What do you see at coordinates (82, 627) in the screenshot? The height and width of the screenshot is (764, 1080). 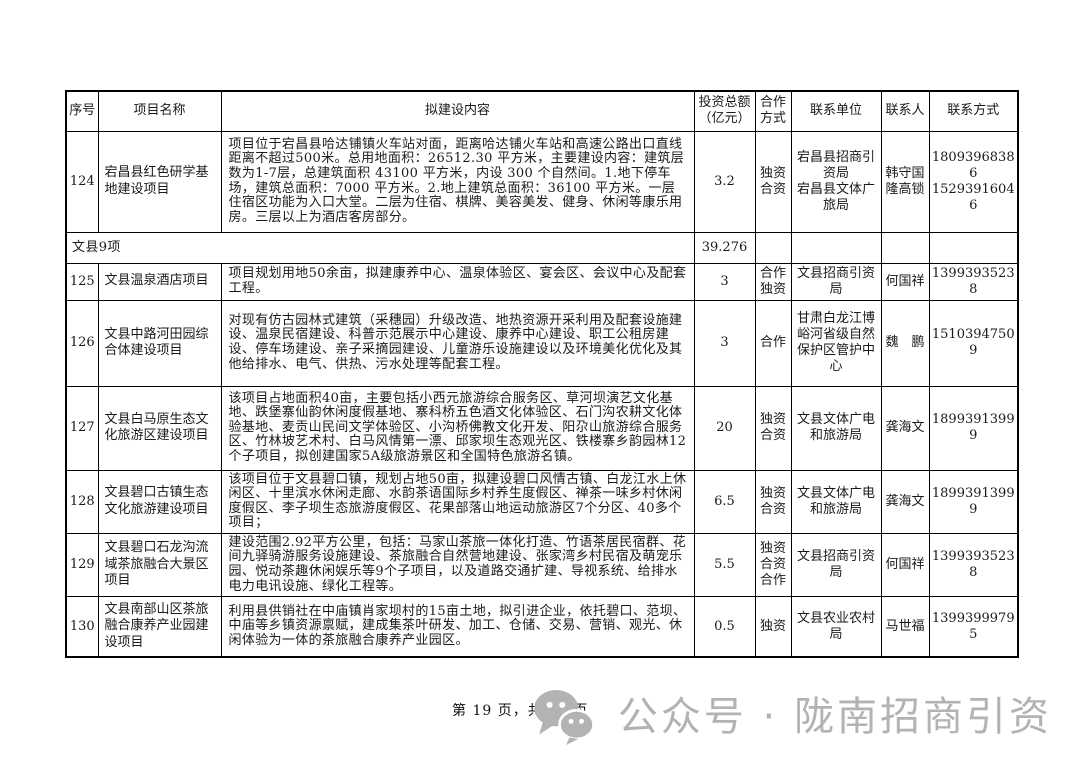 I see `project-no-cell: 130` at bounding box center [82, 627].